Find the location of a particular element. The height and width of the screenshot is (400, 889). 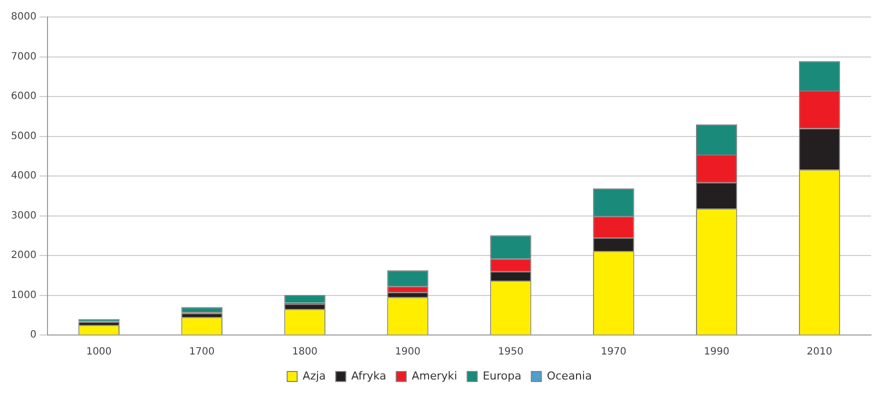

x-tick-label: 1950 is located at coordinates (511, 352).